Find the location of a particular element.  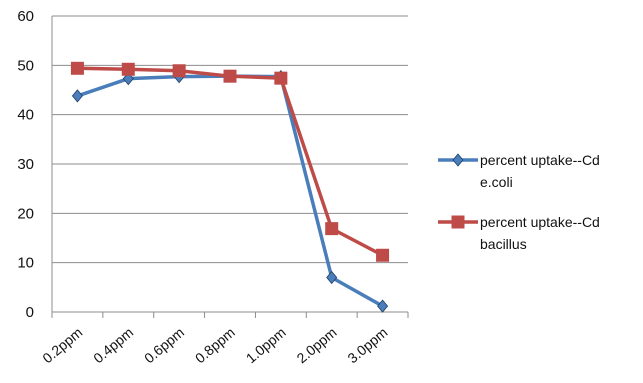

x-tick-label: 0.2ppm is located at coordinates (62, 345).